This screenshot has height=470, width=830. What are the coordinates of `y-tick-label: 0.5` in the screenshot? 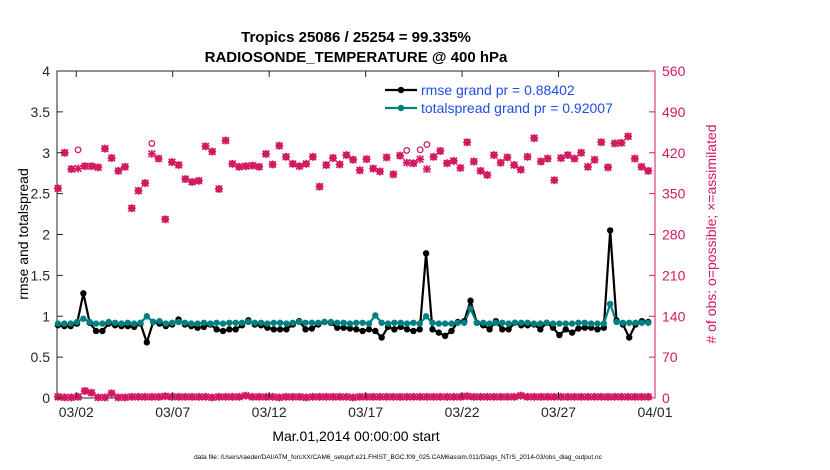 It's located at (41, 357).